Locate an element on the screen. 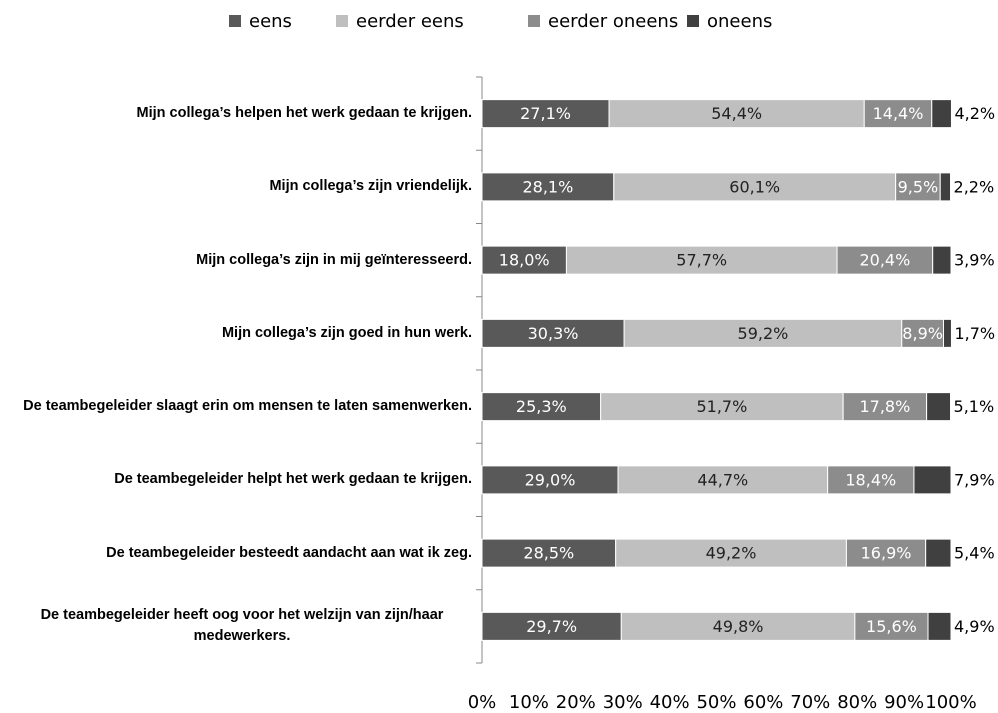 The height and width of the screenshot is (713, 998). data-label: 3,9% is located at coordinates (974, 260).